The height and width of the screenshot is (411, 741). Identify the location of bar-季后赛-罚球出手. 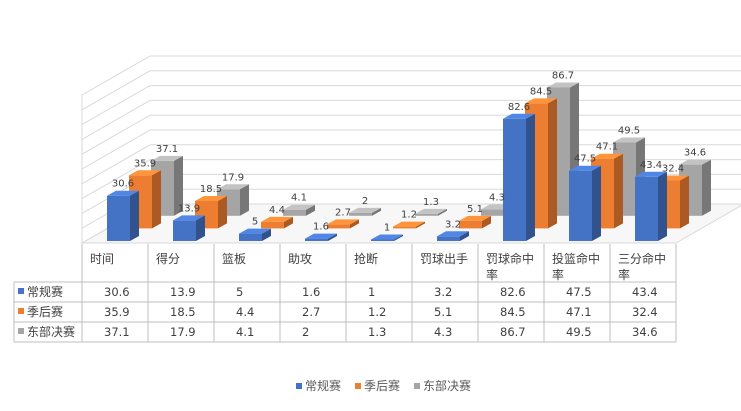
(475, 222).